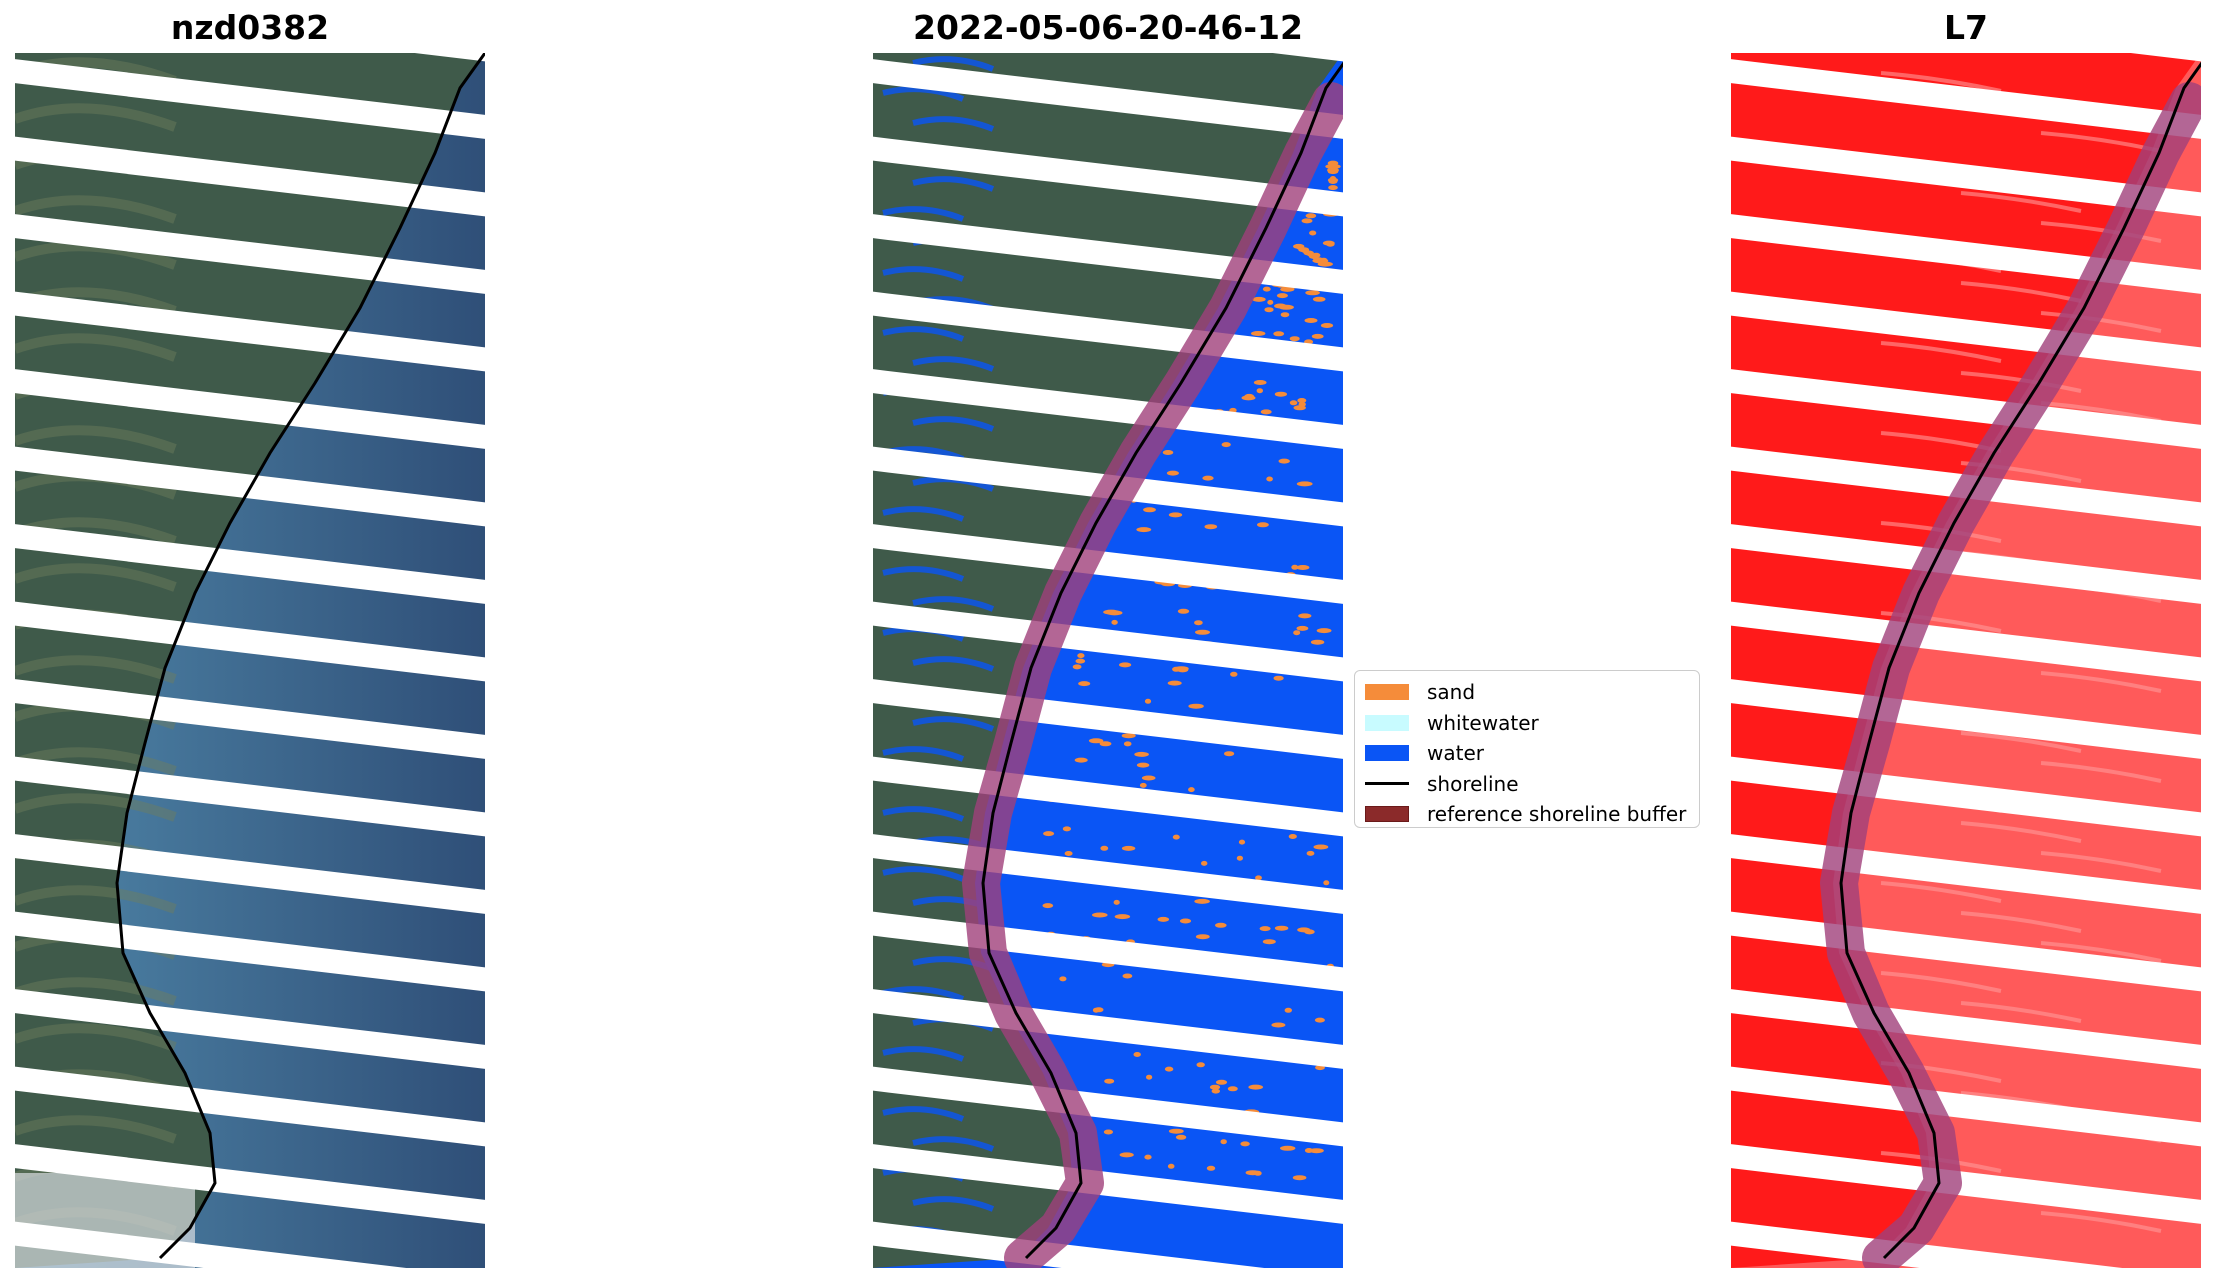 The image size is (2216, 1283). What do you see at coordinates (1387, 723) in the screenshot?
I see `whitewater-swatch` at bounding box center [1387, 723].